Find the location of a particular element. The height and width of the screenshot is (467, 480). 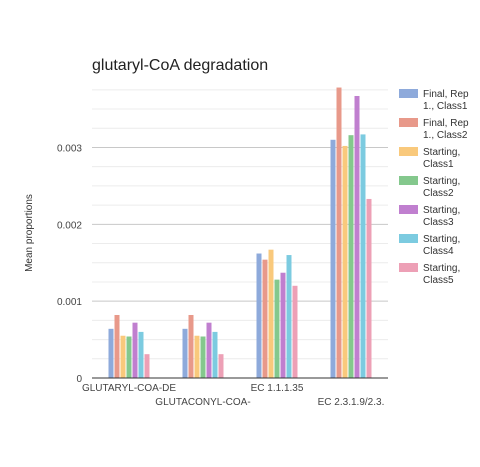

x-tick-label: GLUTARYL-COA-DE is located at coordinates (129, 388).